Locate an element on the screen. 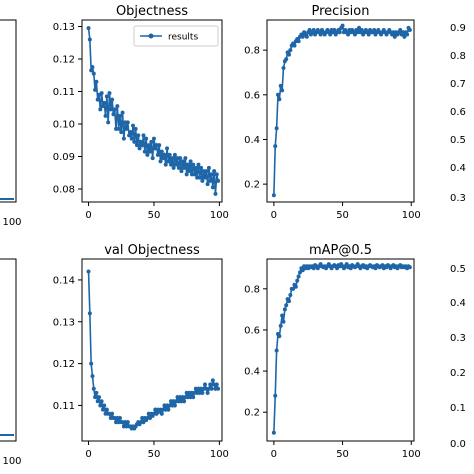  series-line is located at coordinates (153, 111).